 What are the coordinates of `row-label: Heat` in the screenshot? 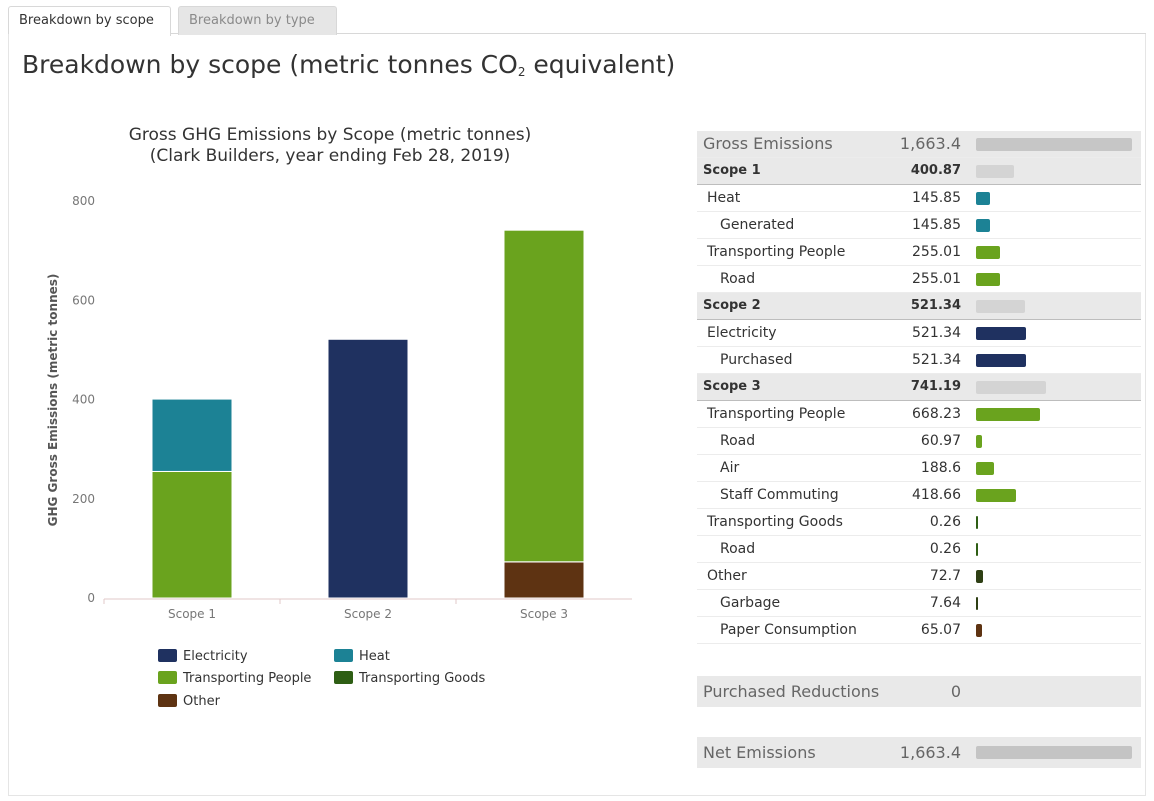 It's located at (724, 198).